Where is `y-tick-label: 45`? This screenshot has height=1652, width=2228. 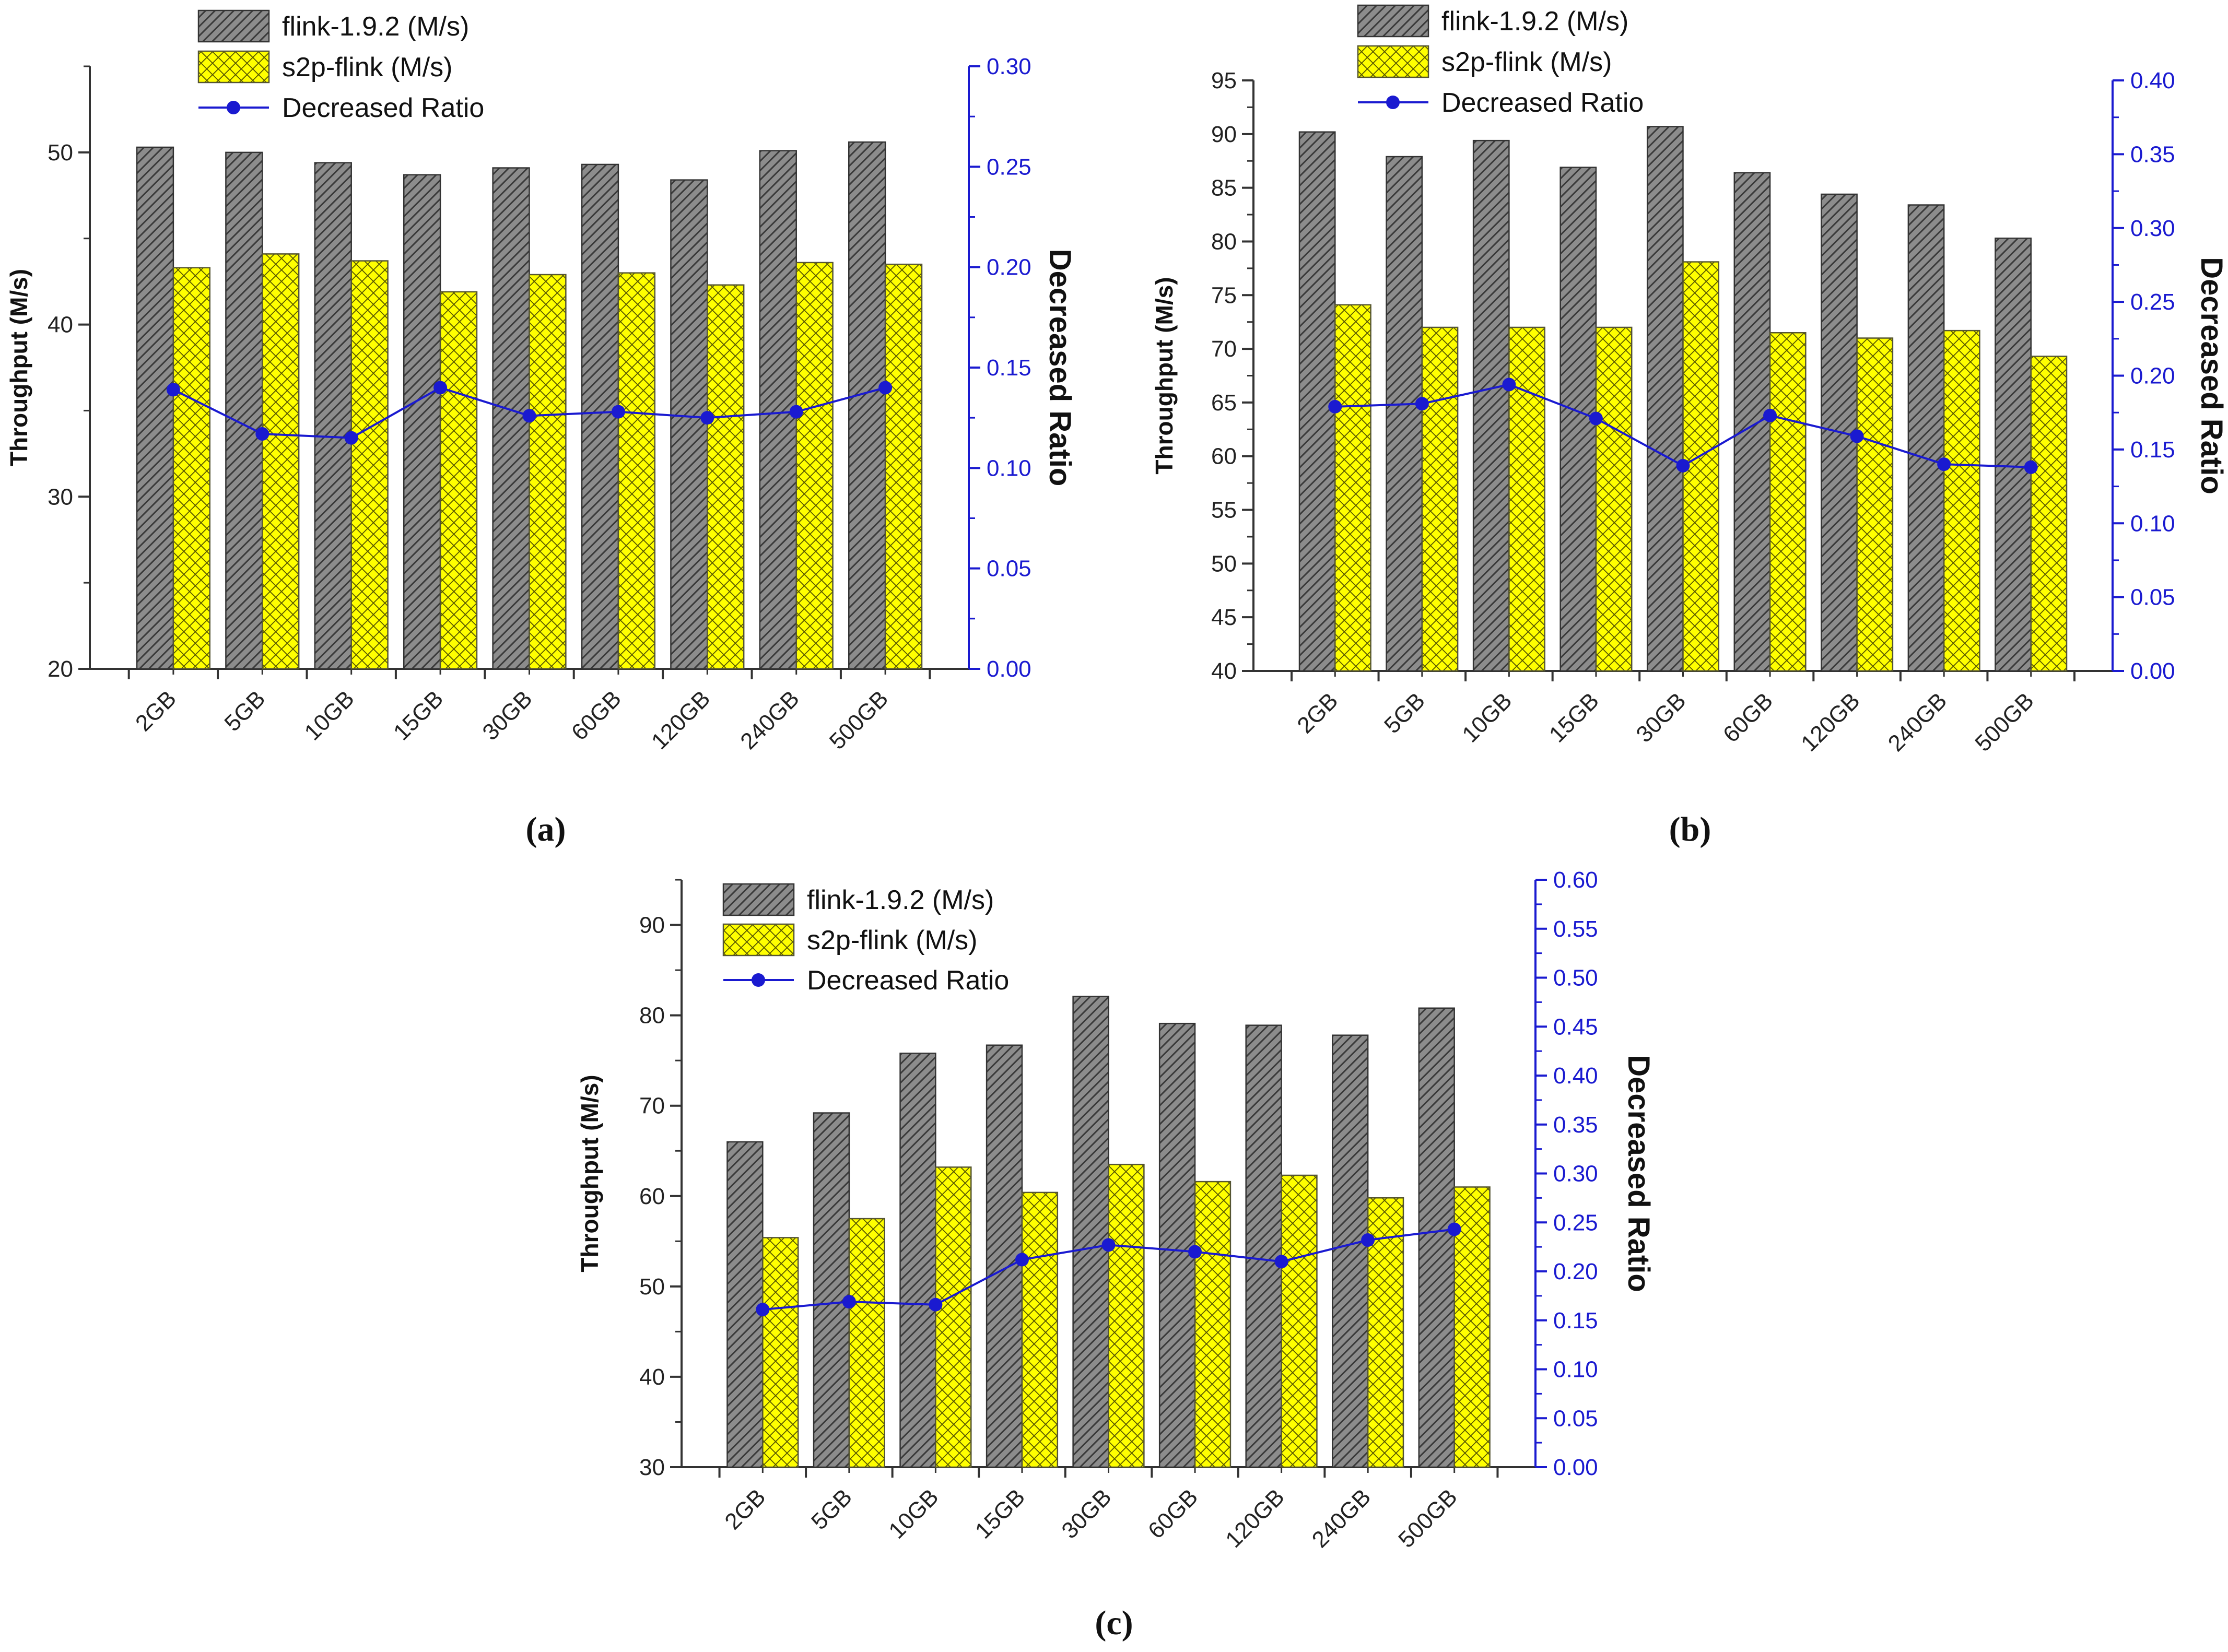
y-tick-label: 45 is located at coordinates (1224, 618).